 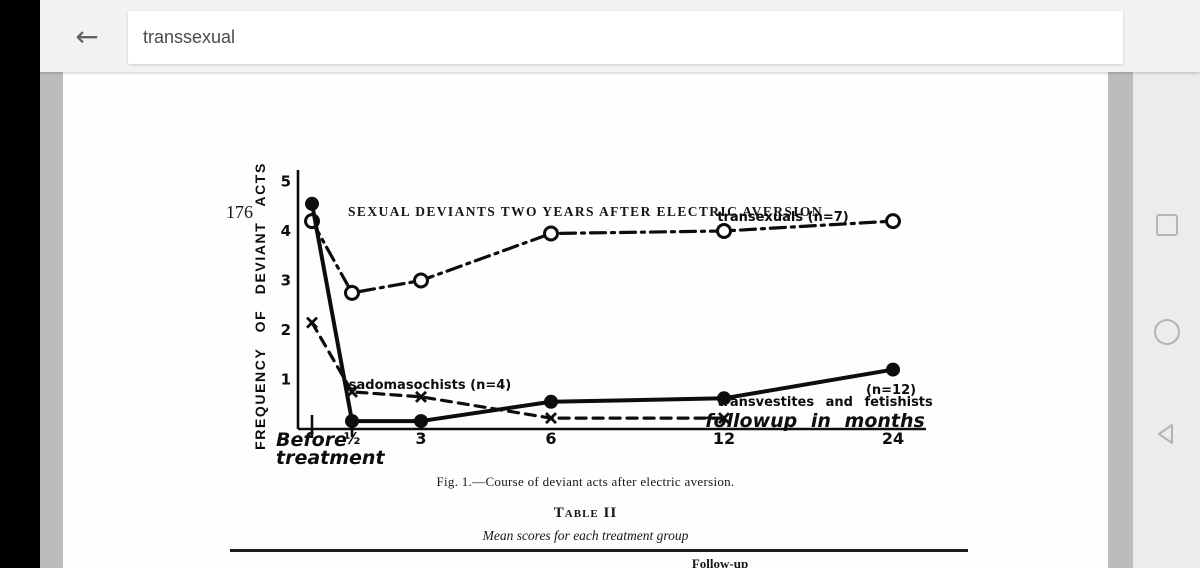 I want to click on triangle-glyph, so click(x=1165, y=434).